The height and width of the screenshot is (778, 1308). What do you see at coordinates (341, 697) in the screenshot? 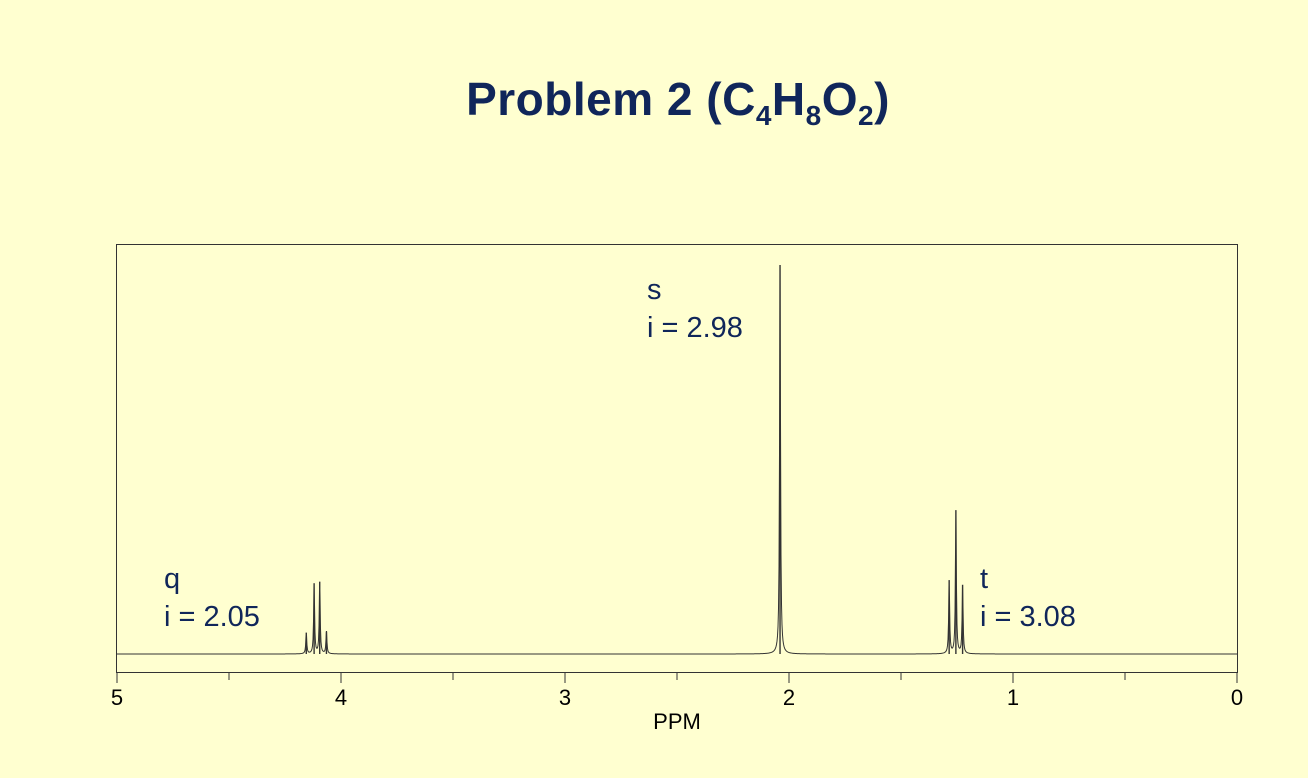
I see `tick-label-4: 4` at bounding box center [341, 697].